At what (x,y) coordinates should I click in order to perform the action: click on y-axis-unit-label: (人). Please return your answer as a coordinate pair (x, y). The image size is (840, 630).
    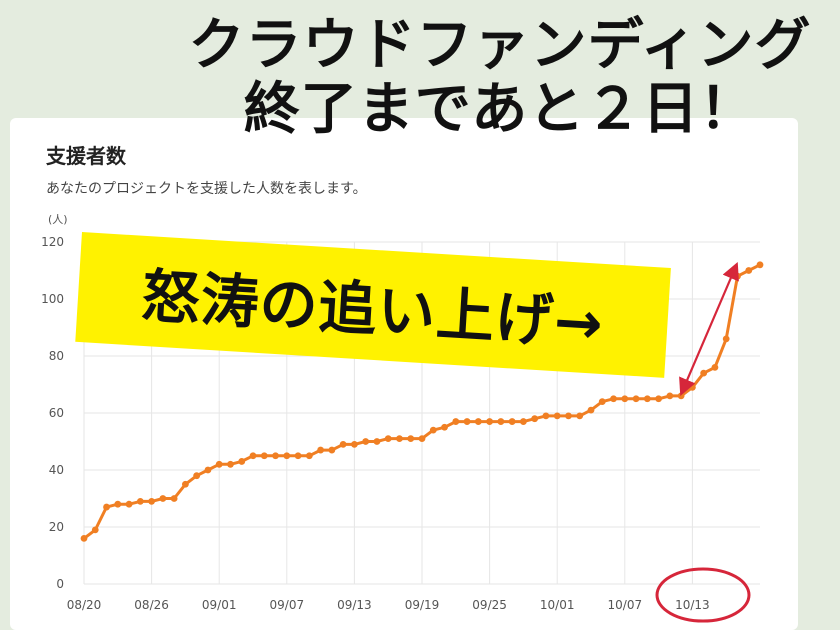
    Looking at the image, I should click on (58, 219).